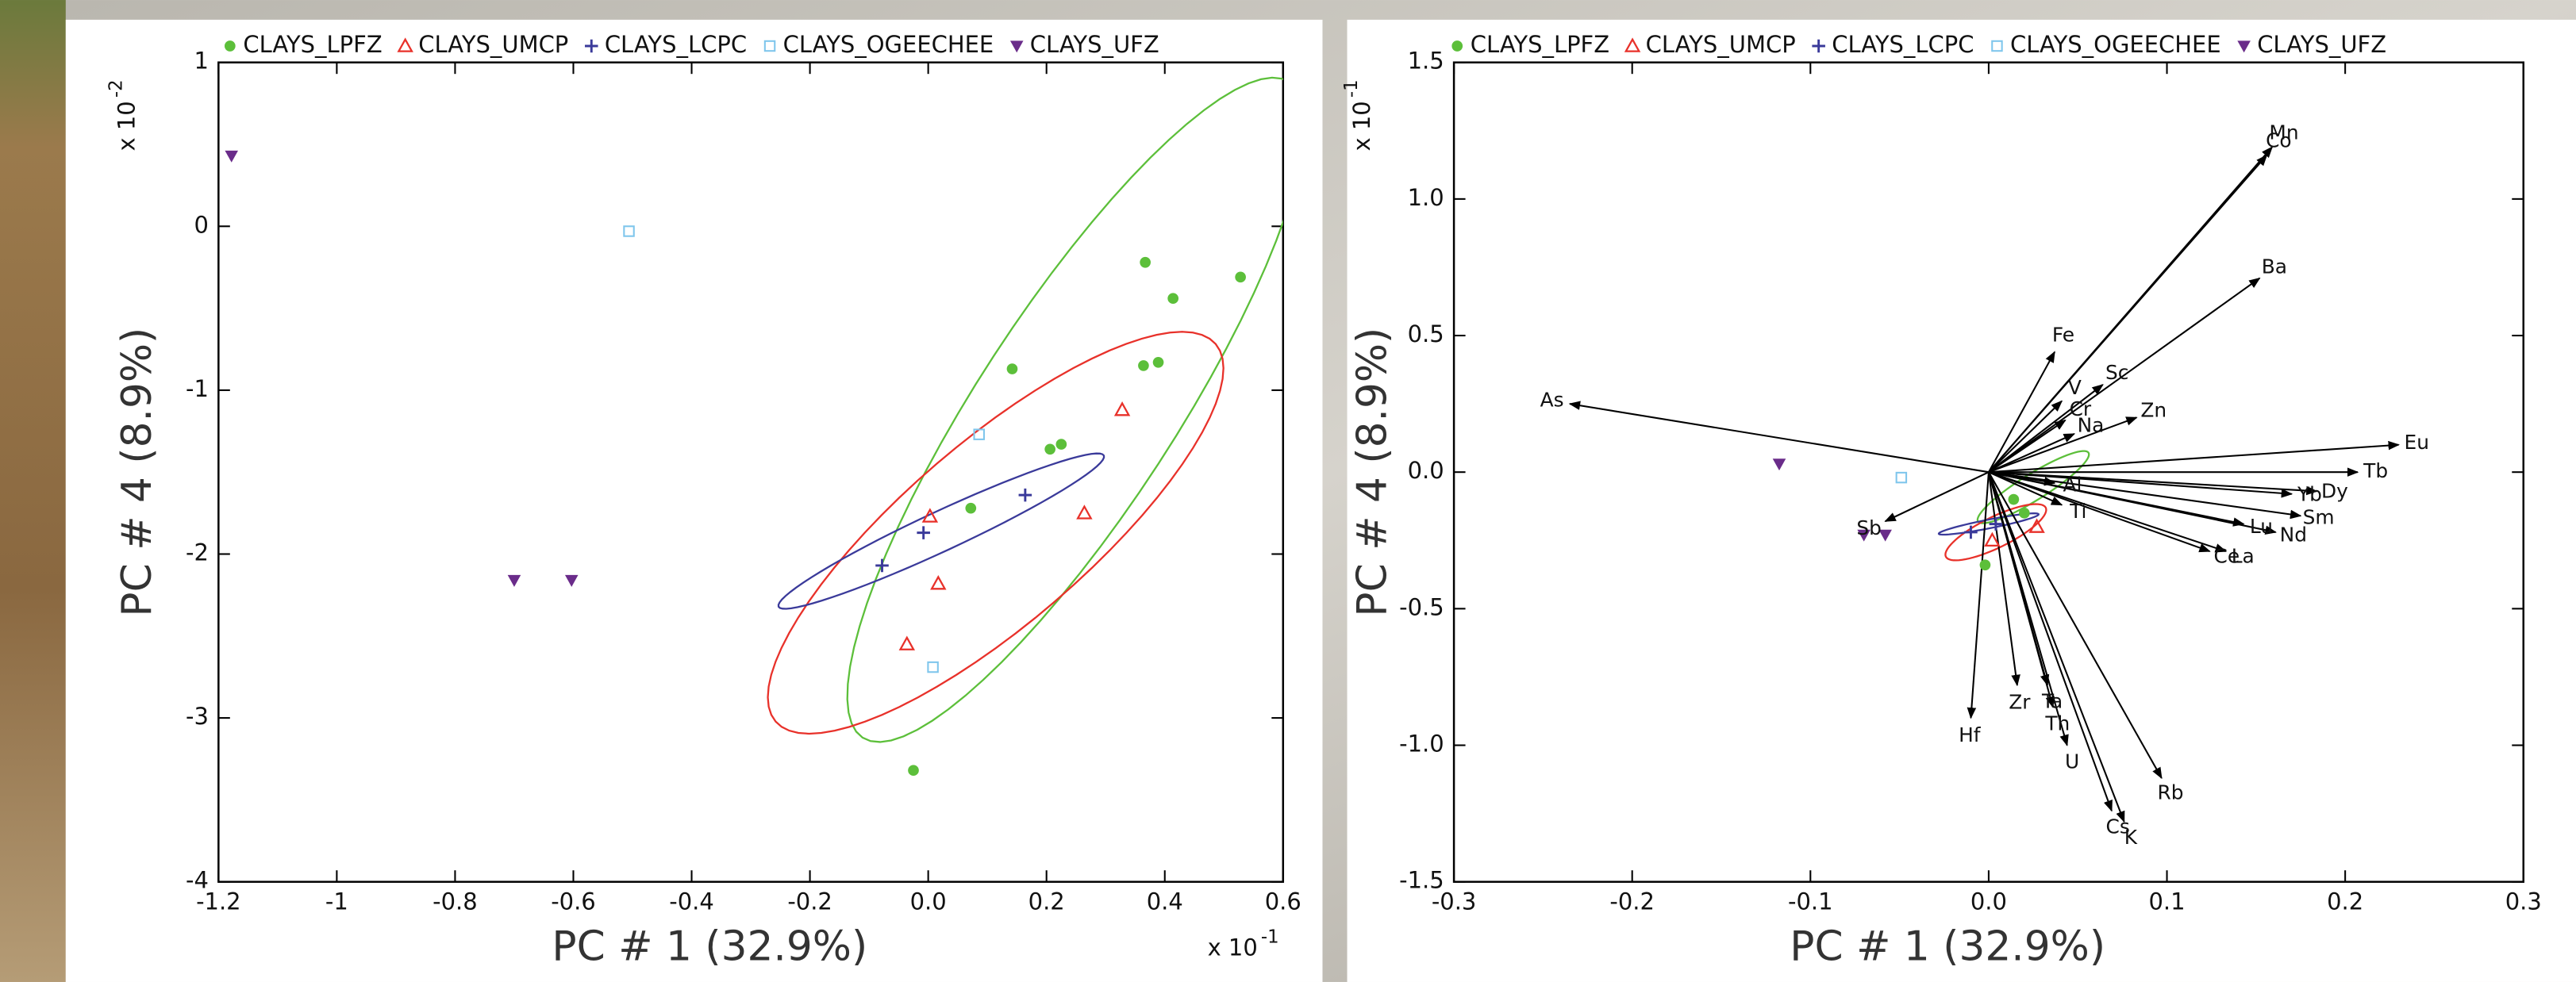  I want to click on legend-item: CLAYS_OGEECHEE, so click(878, 44).